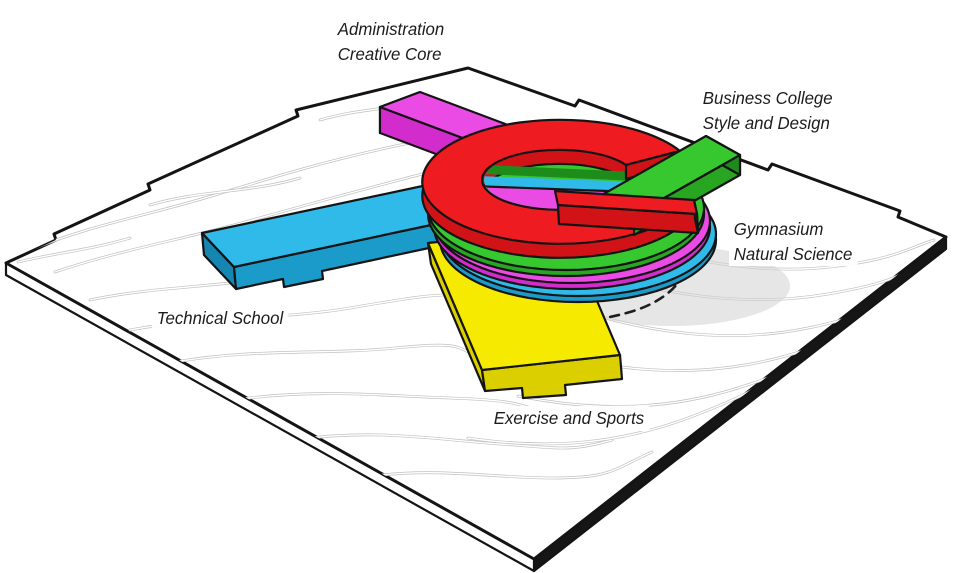 The height and width of the screenshot is (573, 960). What do you see at coordinates (768, 110) in the screenshot?
I see `label-business-college: Business College Style and Design` at bounding box center [768, 110].